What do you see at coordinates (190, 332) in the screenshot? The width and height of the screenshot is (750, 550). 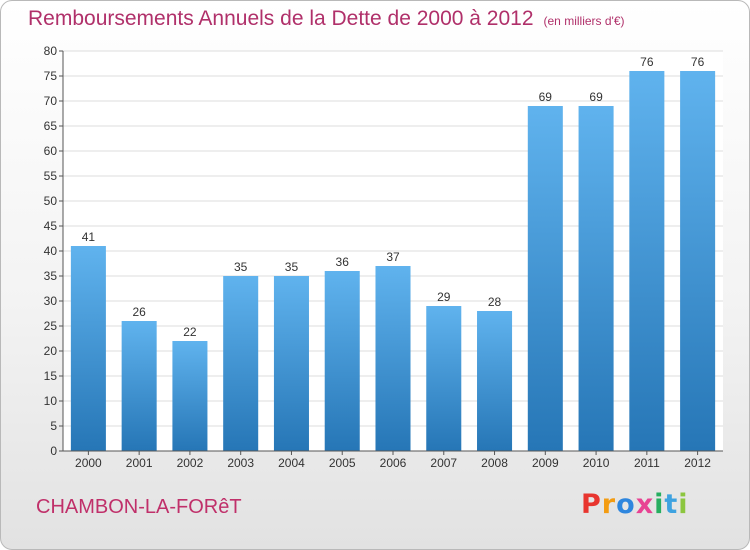 I see `data-label: 22` at bounding box center [190, 332].